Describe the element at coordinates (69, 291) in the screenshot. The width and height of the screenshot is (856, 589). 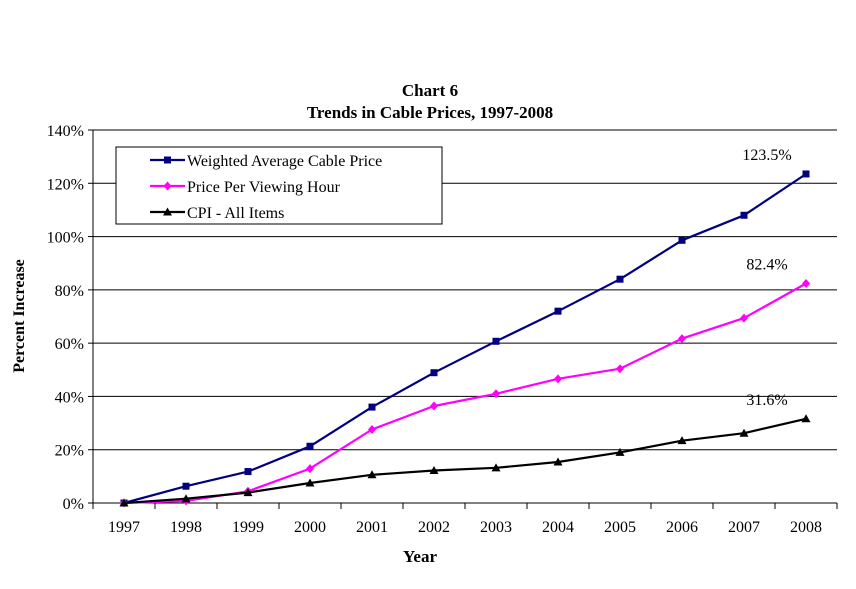
I see `y-tick-label: 80%` at that location.